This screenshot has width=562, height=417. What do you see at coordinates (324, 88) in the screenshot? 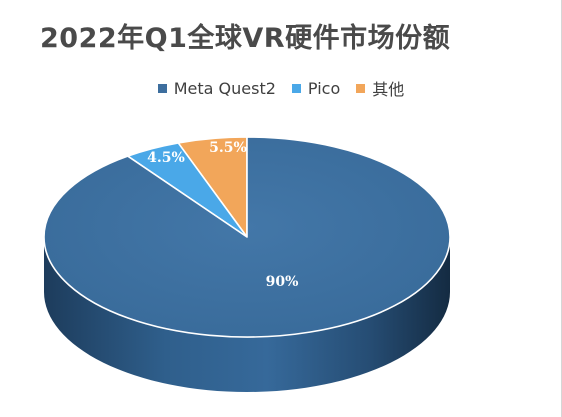
I see `legend-label-pico: Pico` at bounding box center [324, 88].